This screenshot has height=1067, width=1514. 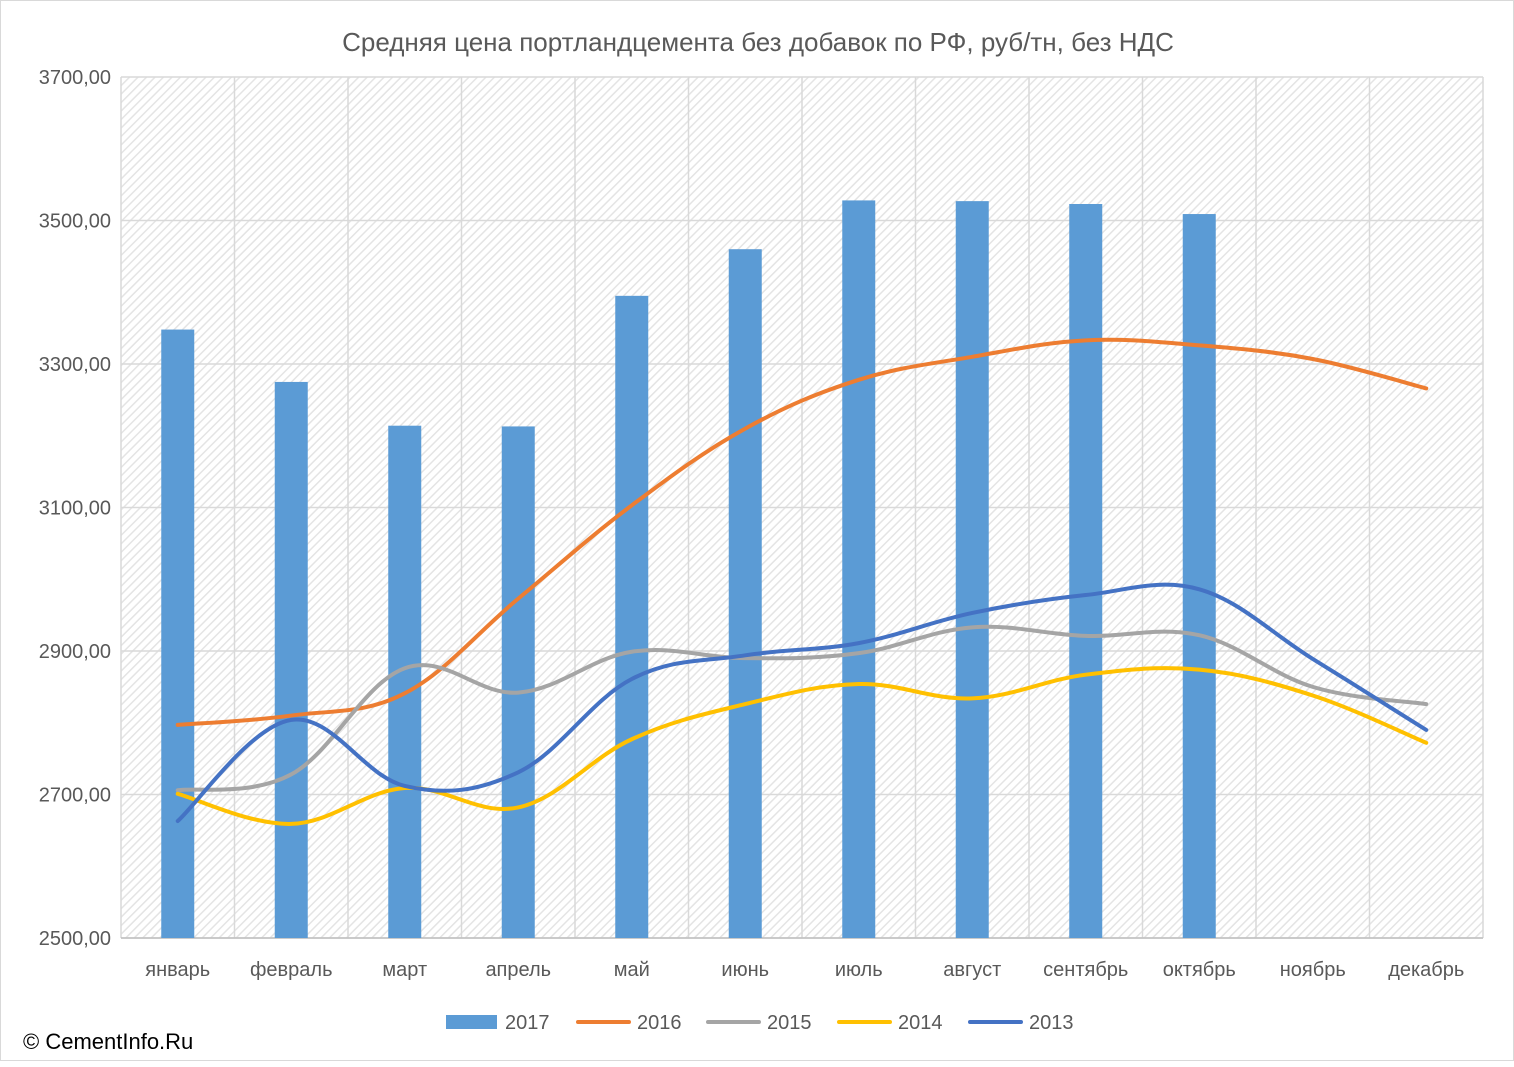 I want to click on legend-label-2013: 2013, so click(x=1051, y=1023).